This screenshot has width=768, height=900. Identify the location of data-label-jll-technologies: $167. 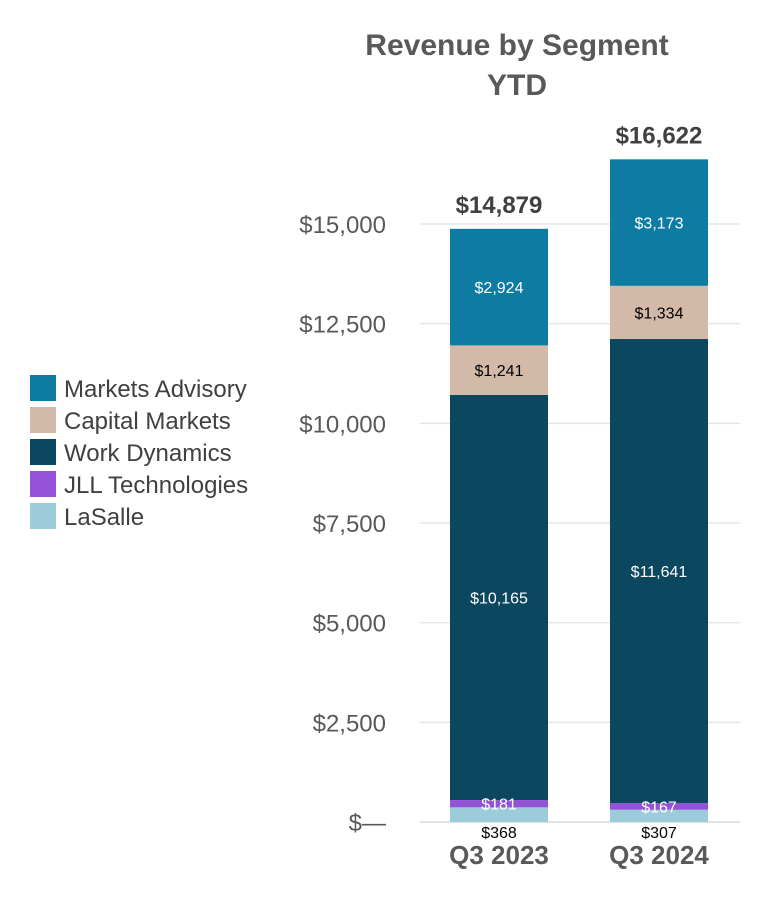
(659, 807).